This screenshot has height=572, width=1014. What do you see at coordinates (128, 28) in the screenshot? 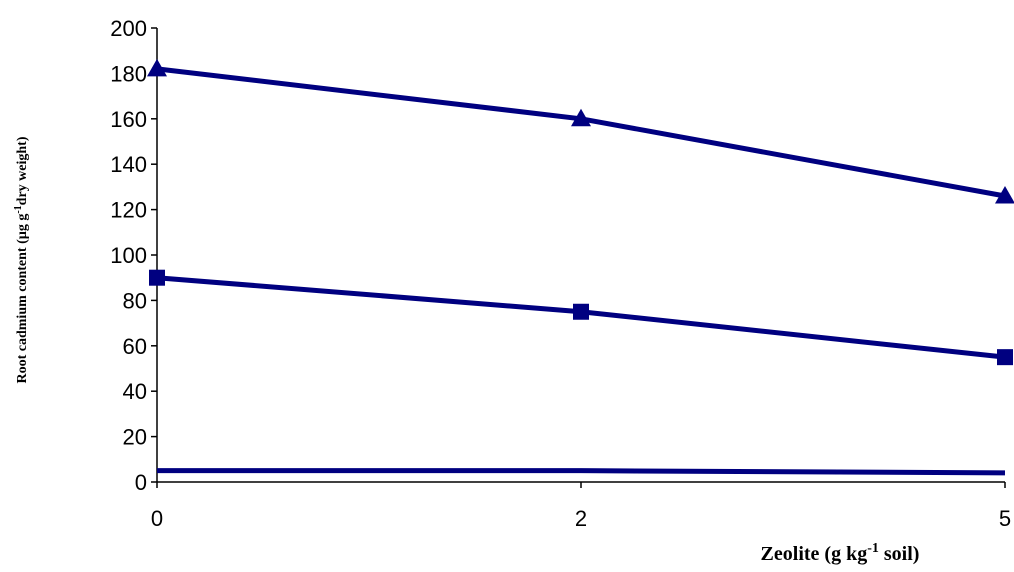
I see `y-tick-label: 200` at bounding box center [128, 28].